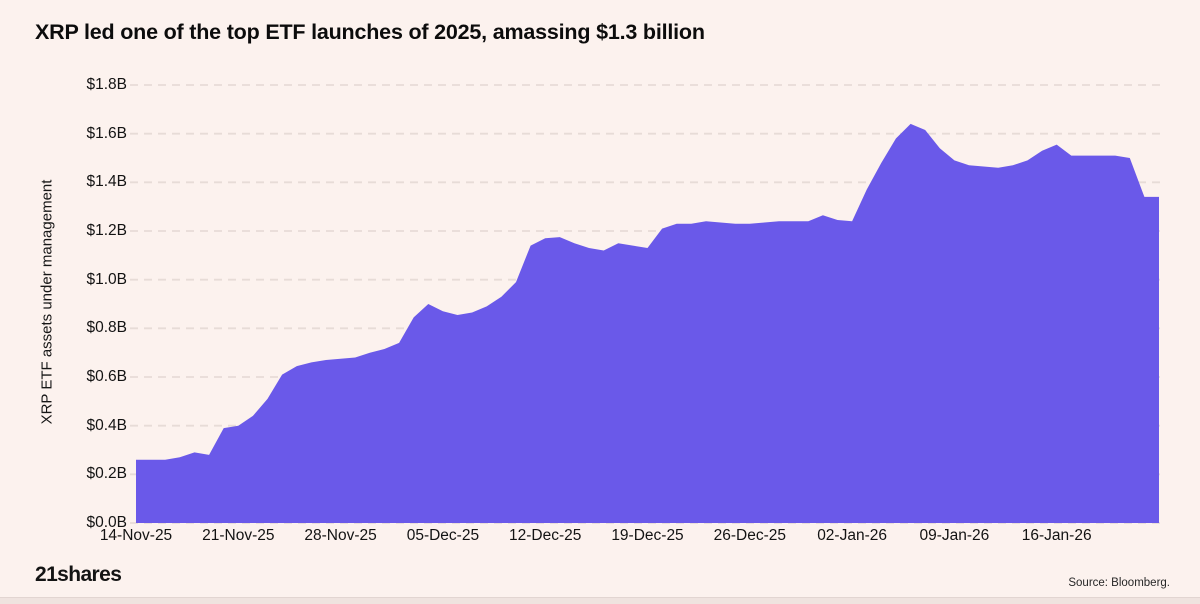  Describe the element at coordinates (106, 474) in the screenshot. I see `y-tick-label: $0.2B` at that location.